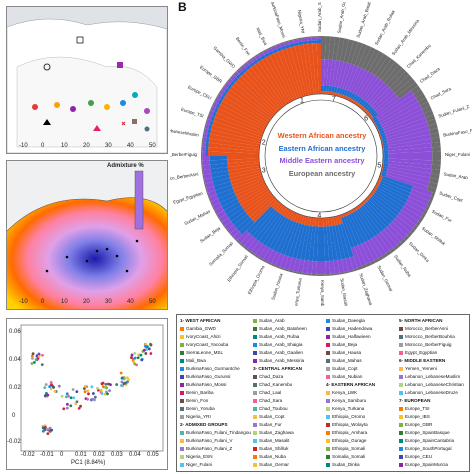 This screenshot has width=474, height=474. Describe the element at coordinates (349, 440) in the screenshot. I see `legend-label: Ethiopia_Gurage` at that location.